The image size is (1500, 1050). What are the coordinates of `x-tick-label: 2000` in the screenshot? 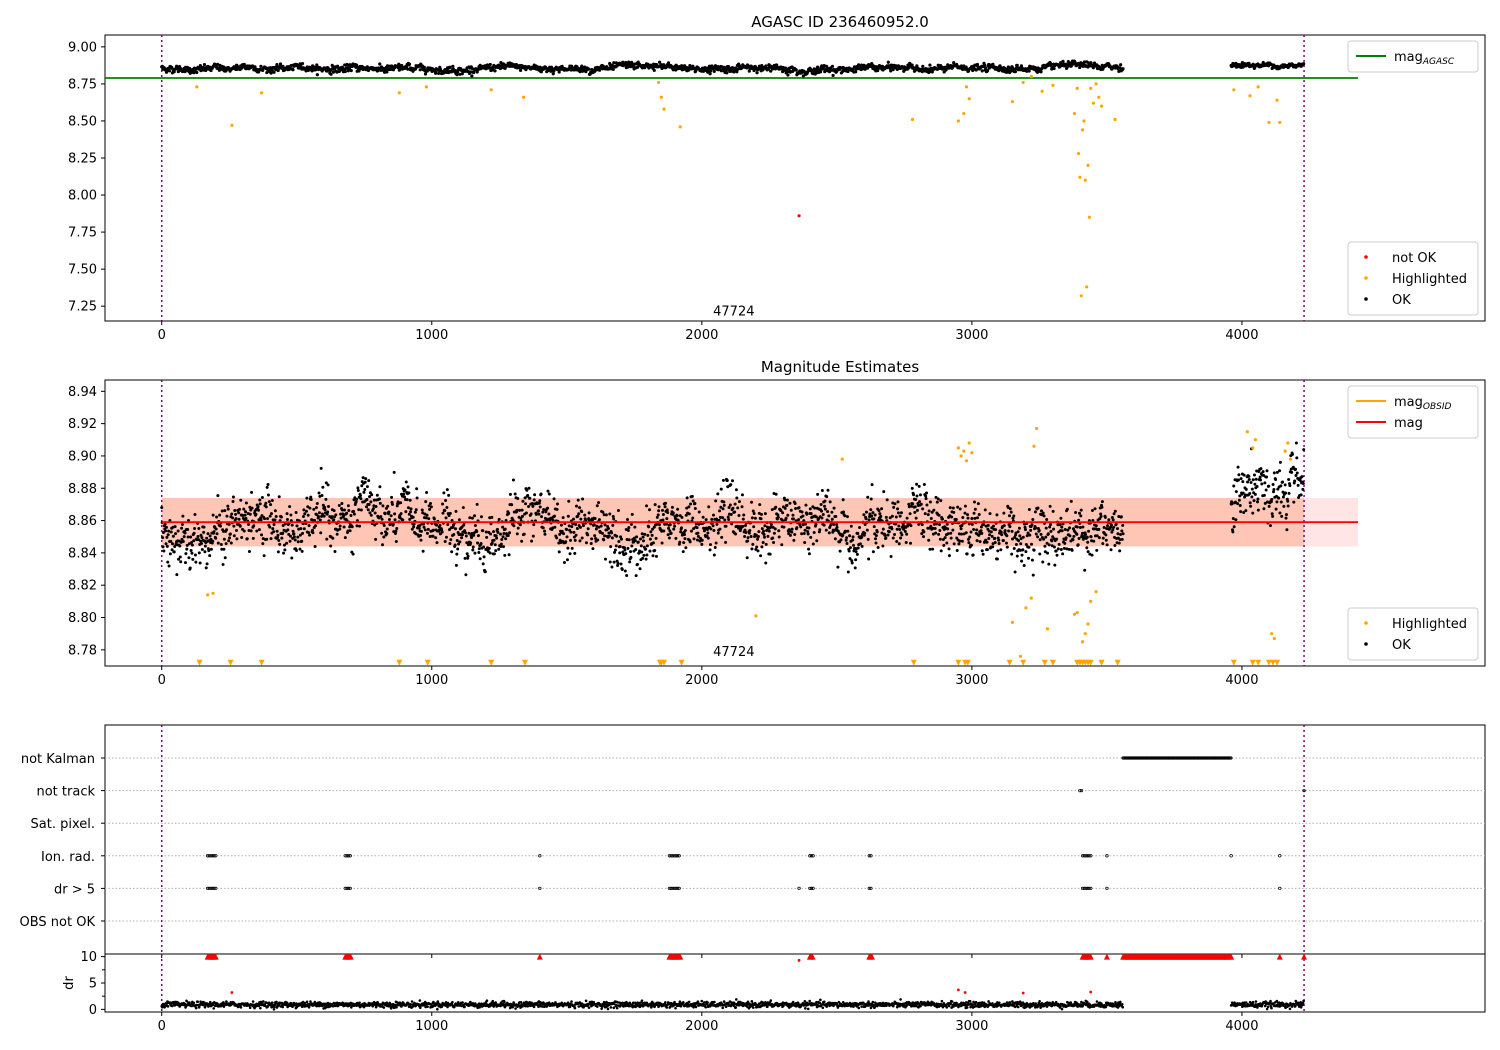 It's located at (701, 680).